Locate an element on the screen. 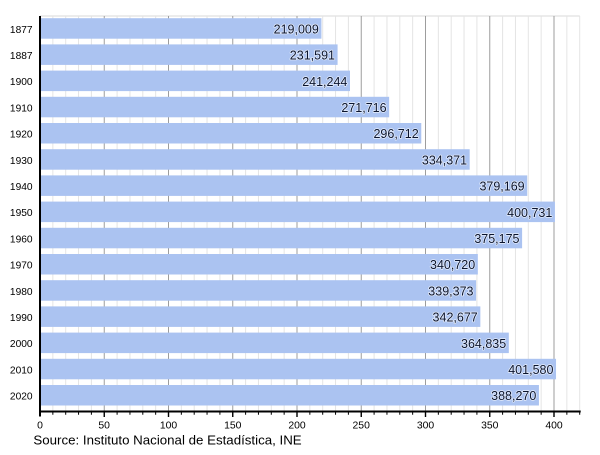  svg-text: 1940 is located at coordinates (21, 187).